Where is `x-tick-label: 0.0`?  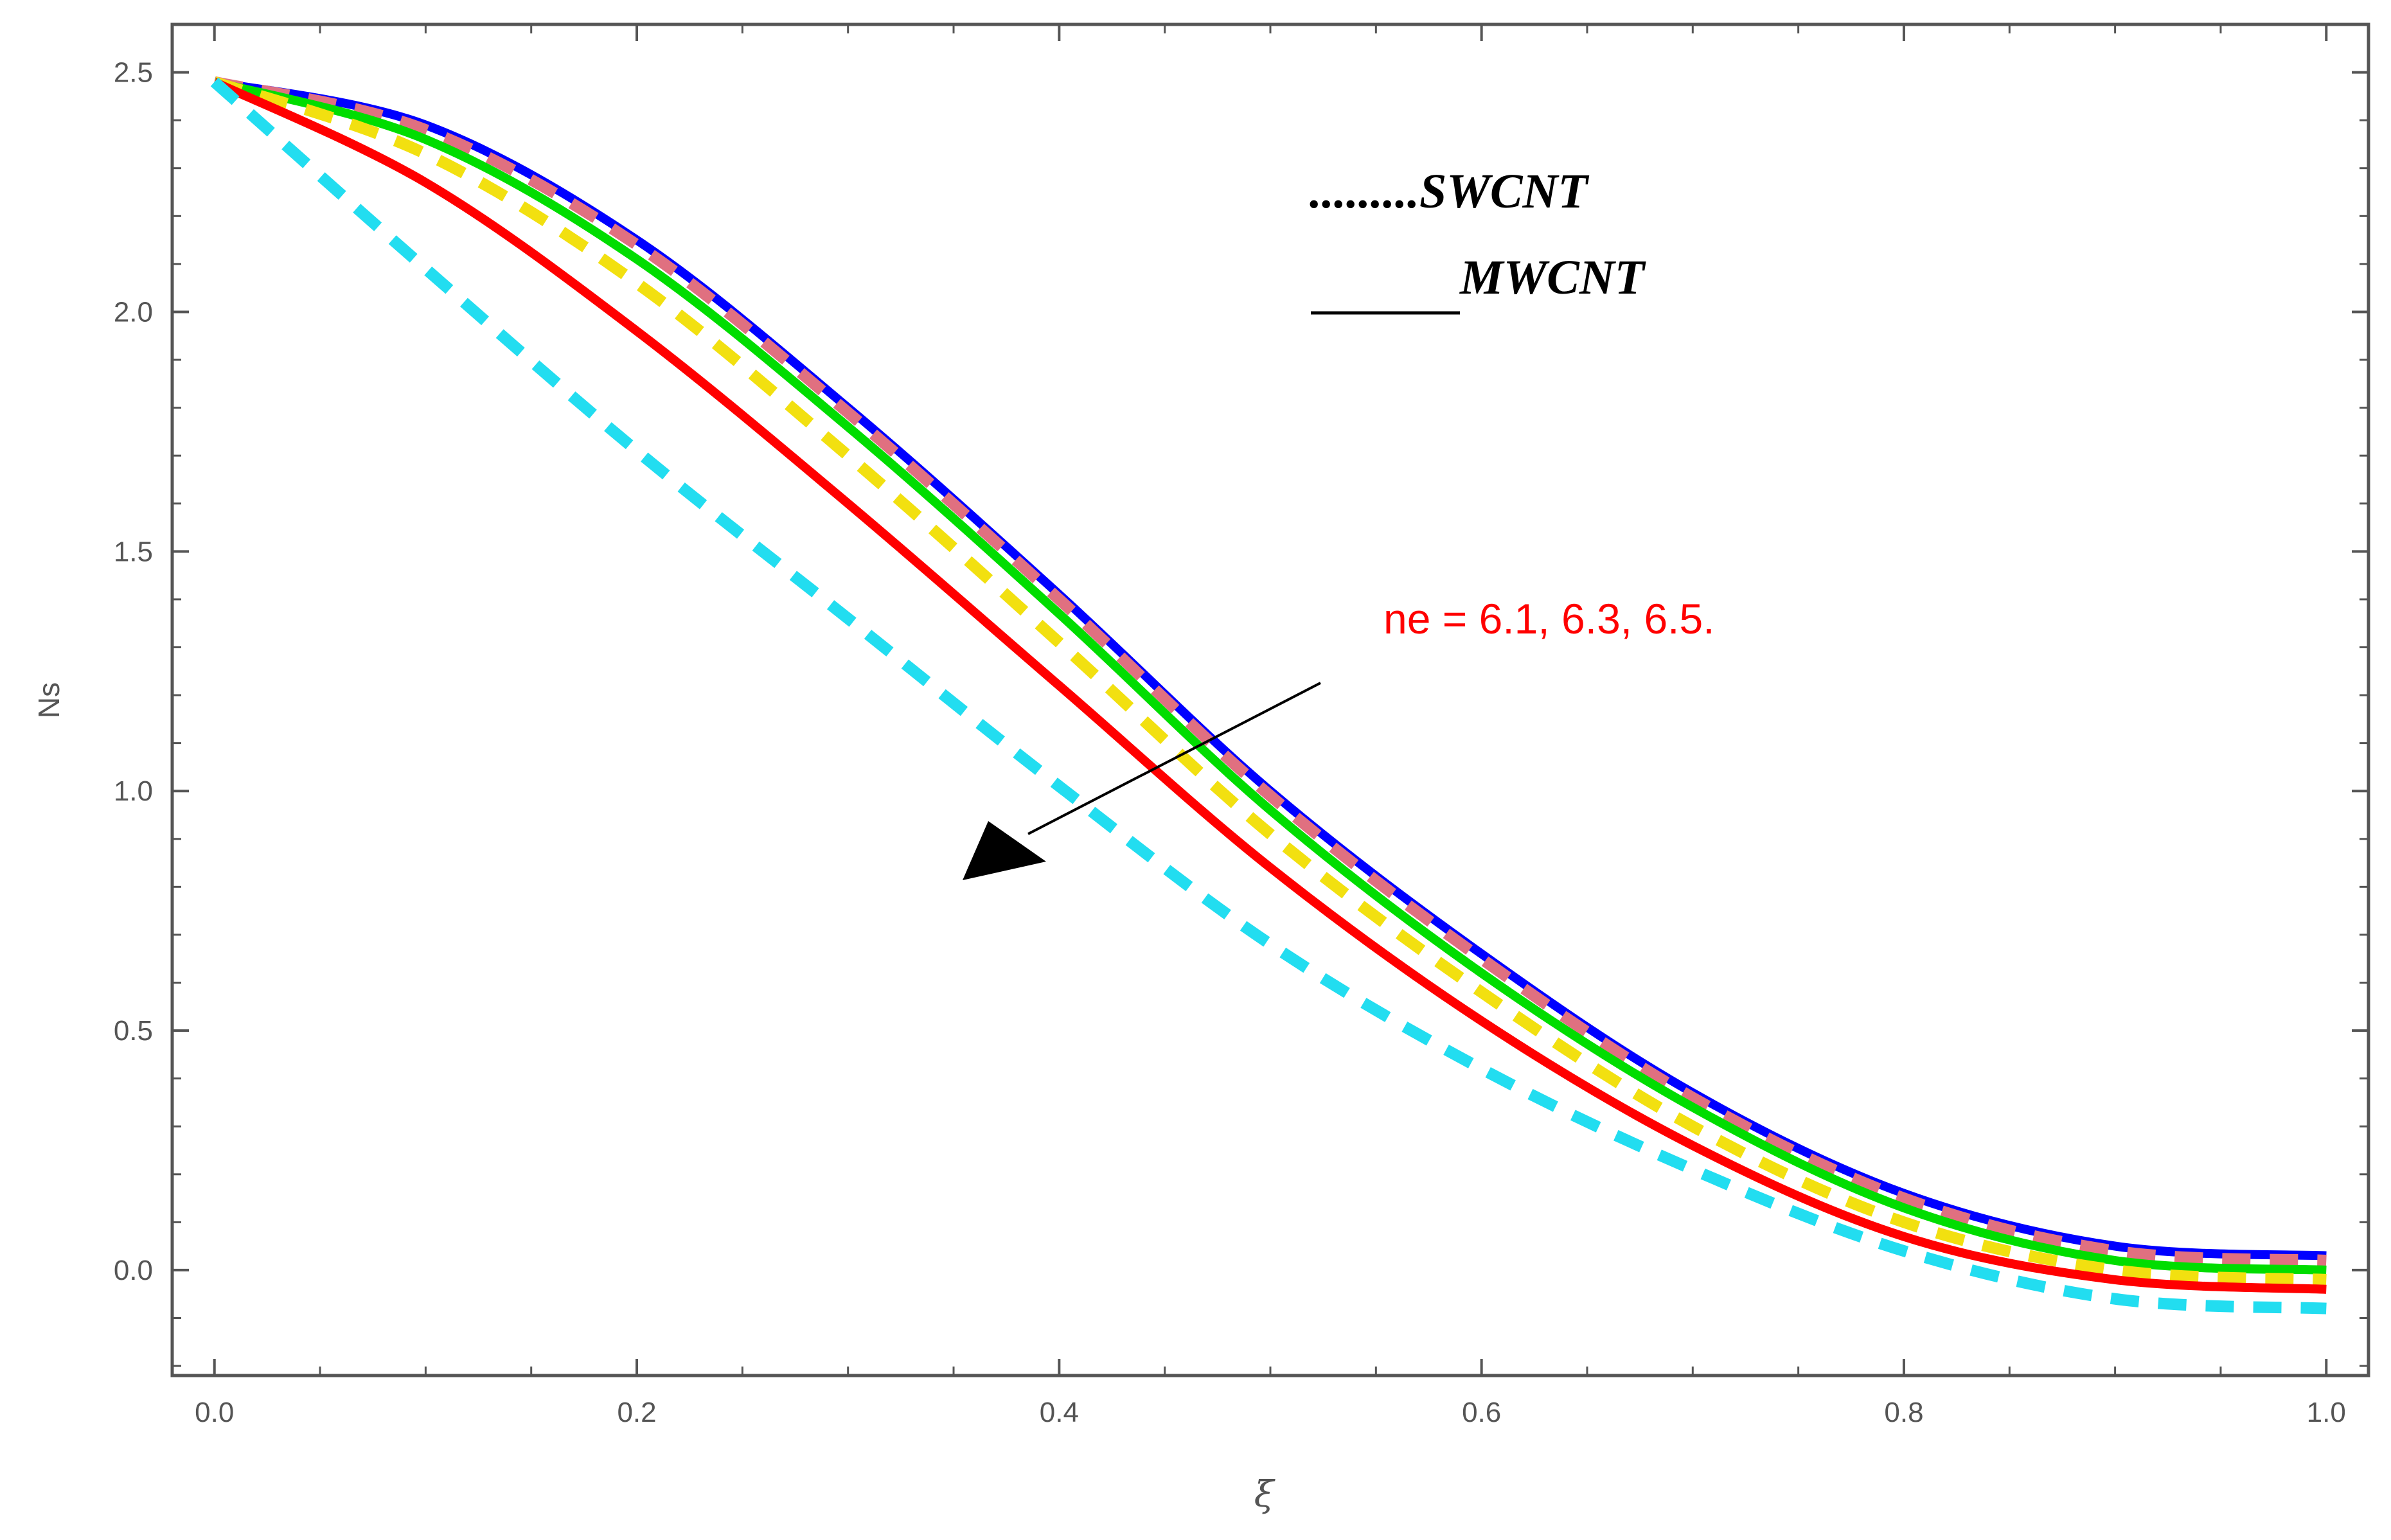 x-tick-label: 0.0 is located at coordinates (214, 1413).